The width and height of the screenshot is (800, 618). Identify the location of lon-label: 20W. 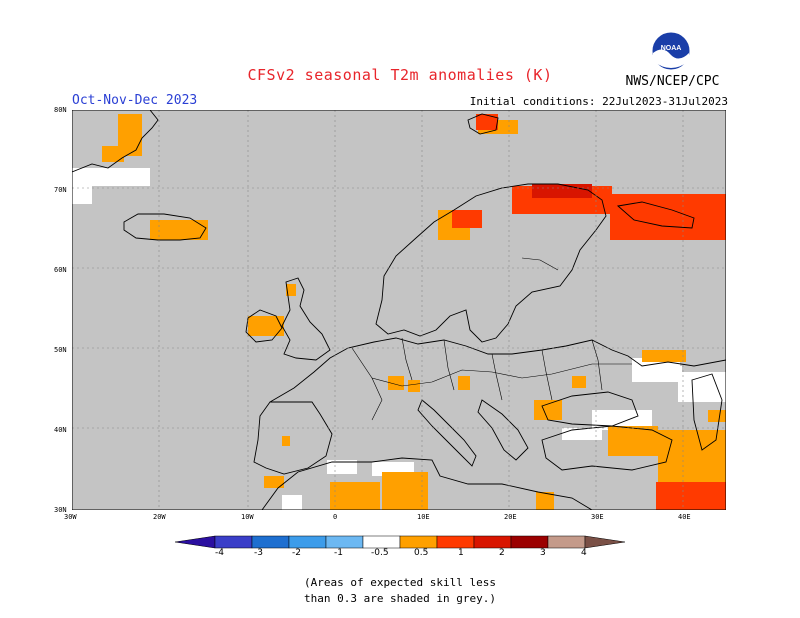
(159, 517).